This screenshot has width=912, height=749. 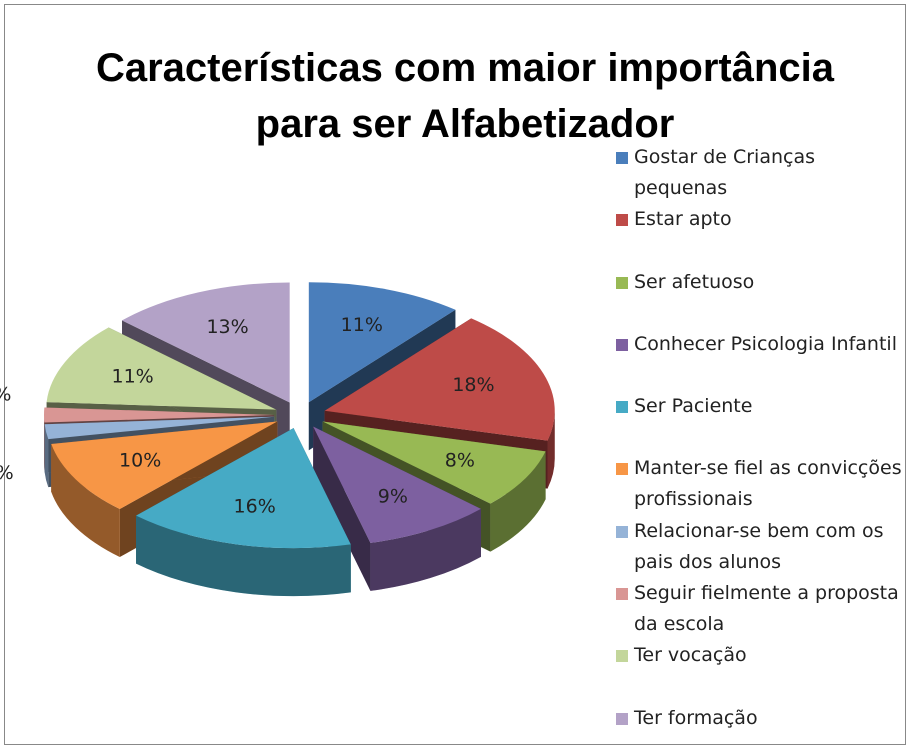 I want to click on legend-label: Conhecer Psicologia Infantil, so click(x=765, y=343).